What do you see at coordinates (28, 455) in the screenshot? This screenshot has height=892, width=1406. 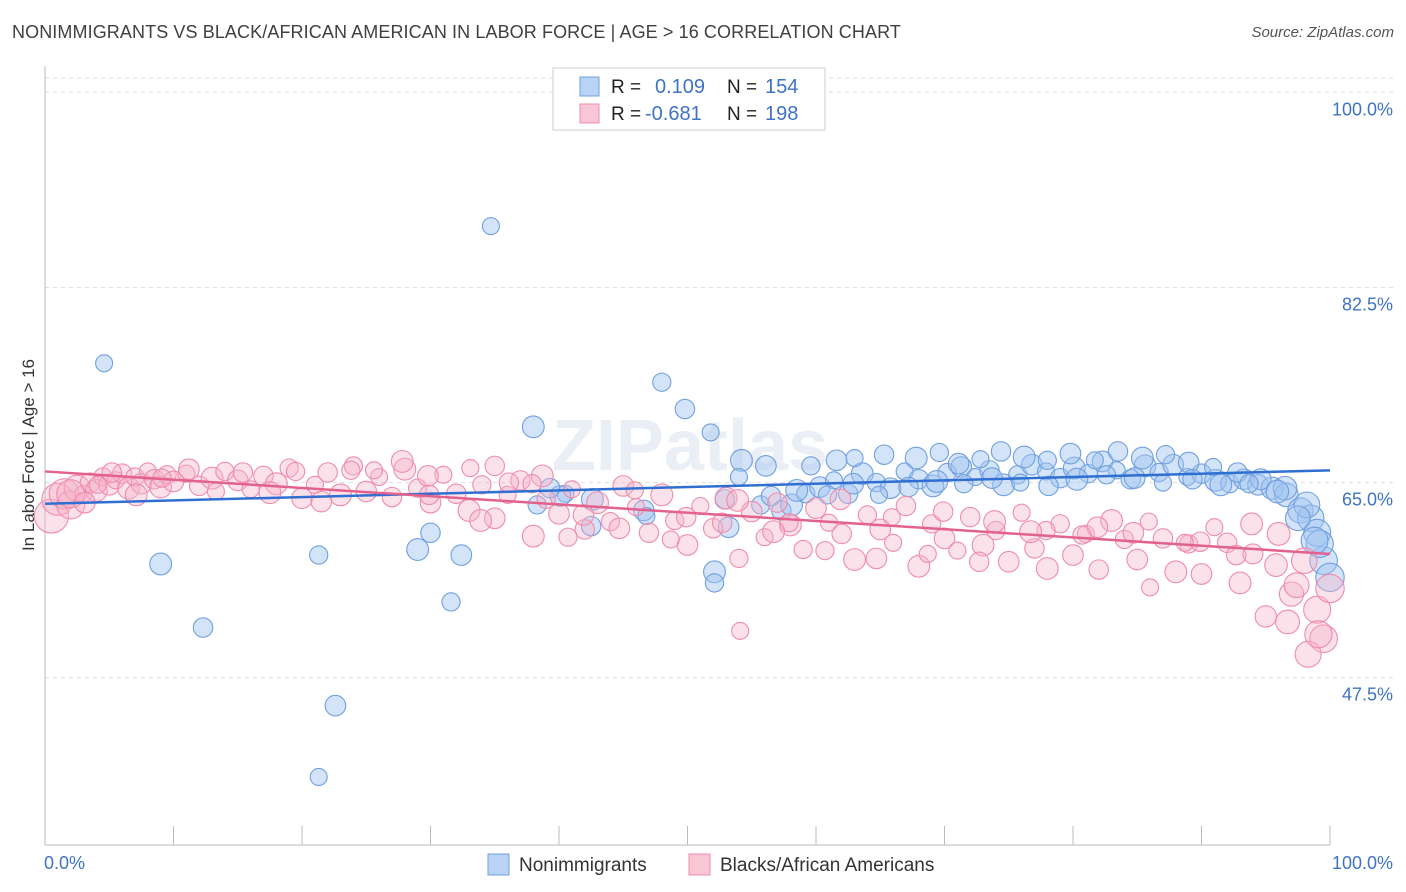 I see `y-axis-title: In Labor Force | Age > 16` at bounding box center [28, 455].